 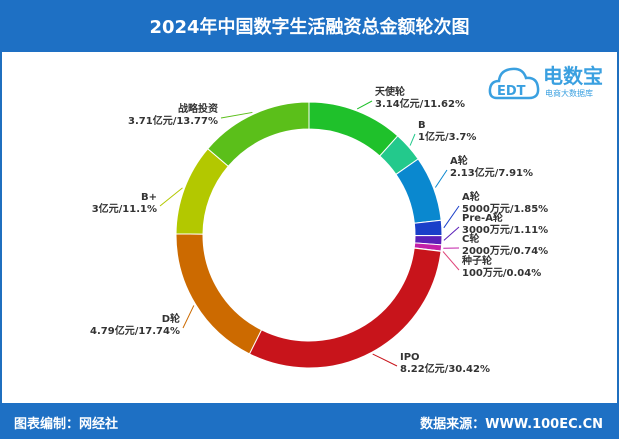 What do you see at coordinates (173, 120) in the screenshot?
I see `slice-value-label: 3.71亿元/13.77%` at bounding box center [173, 120].